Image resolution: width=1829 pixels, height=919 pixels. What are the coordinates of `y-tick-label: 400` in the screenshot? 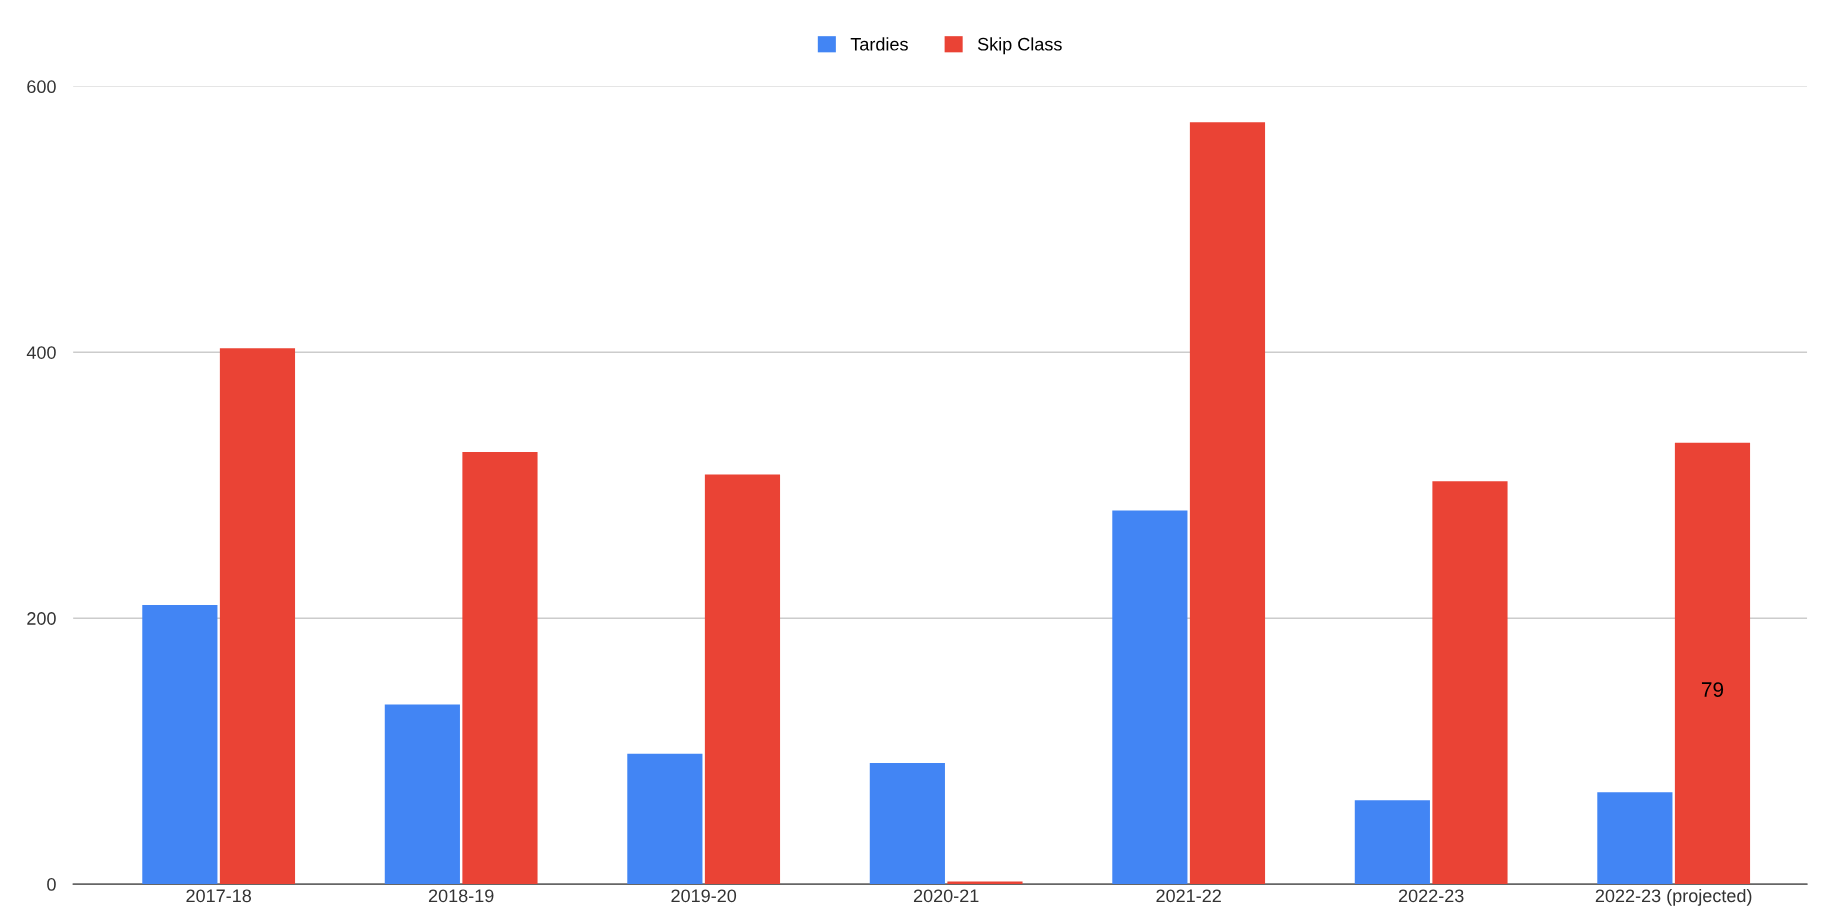 It's located at (41, 352).